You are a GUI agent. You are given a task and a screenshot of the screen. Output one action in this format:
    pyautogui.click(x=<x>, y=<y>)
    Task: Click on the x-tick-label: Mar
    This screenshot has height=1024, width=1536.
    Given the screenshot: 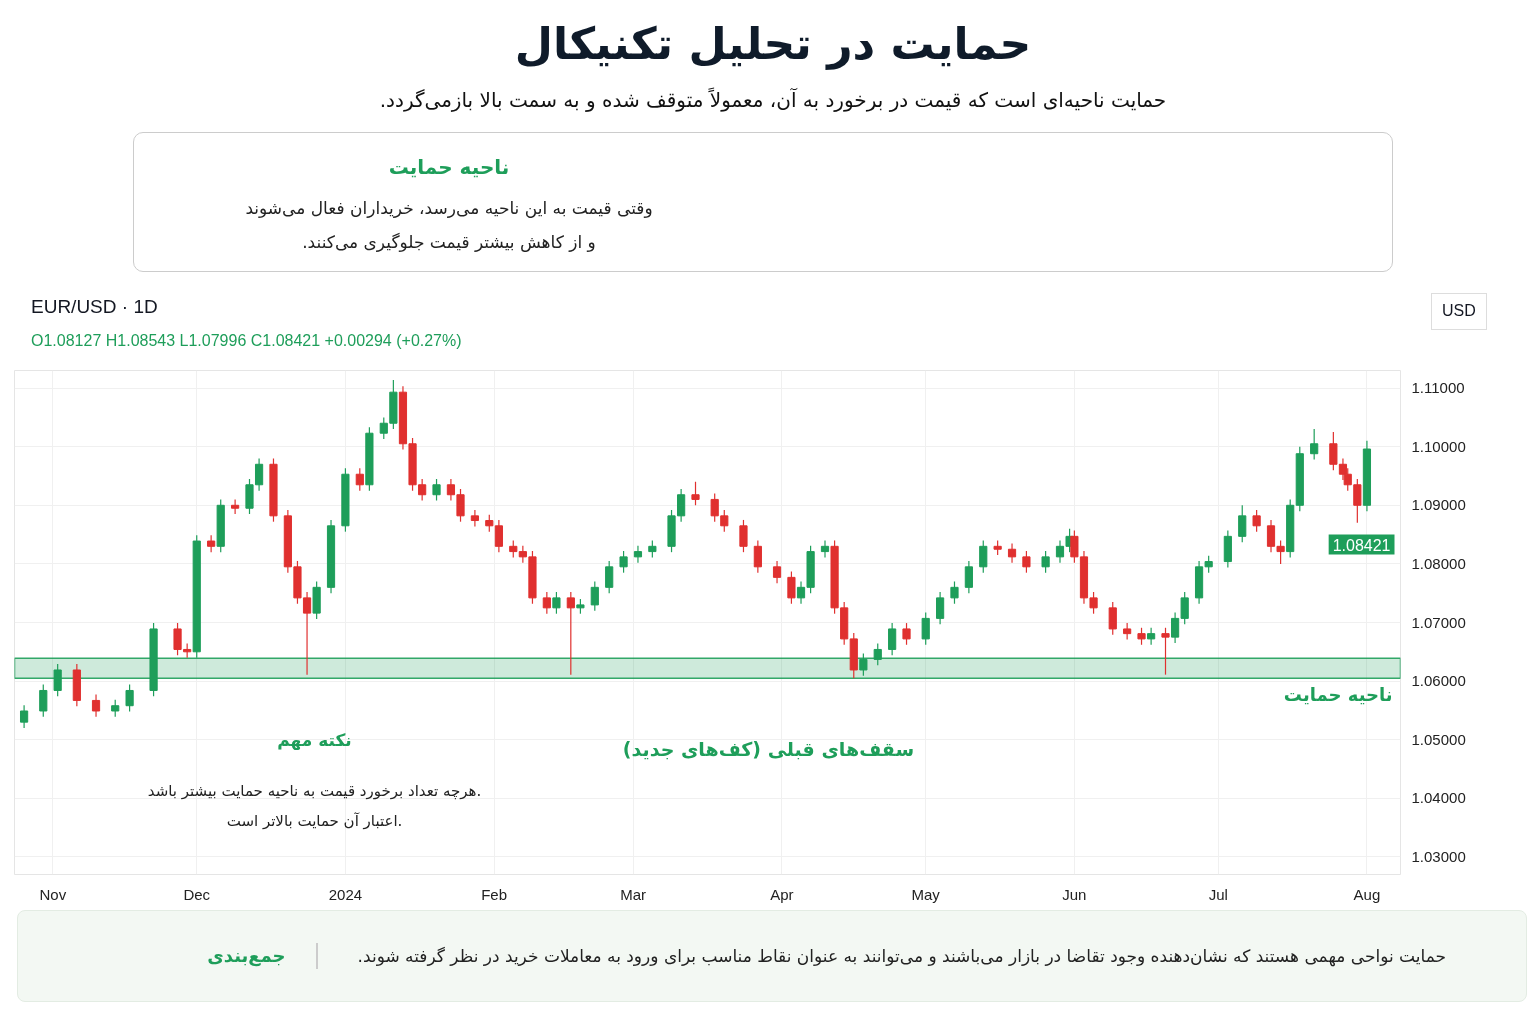 What is the action you would take?
    pyautogui.click(x=633, y=894)
    